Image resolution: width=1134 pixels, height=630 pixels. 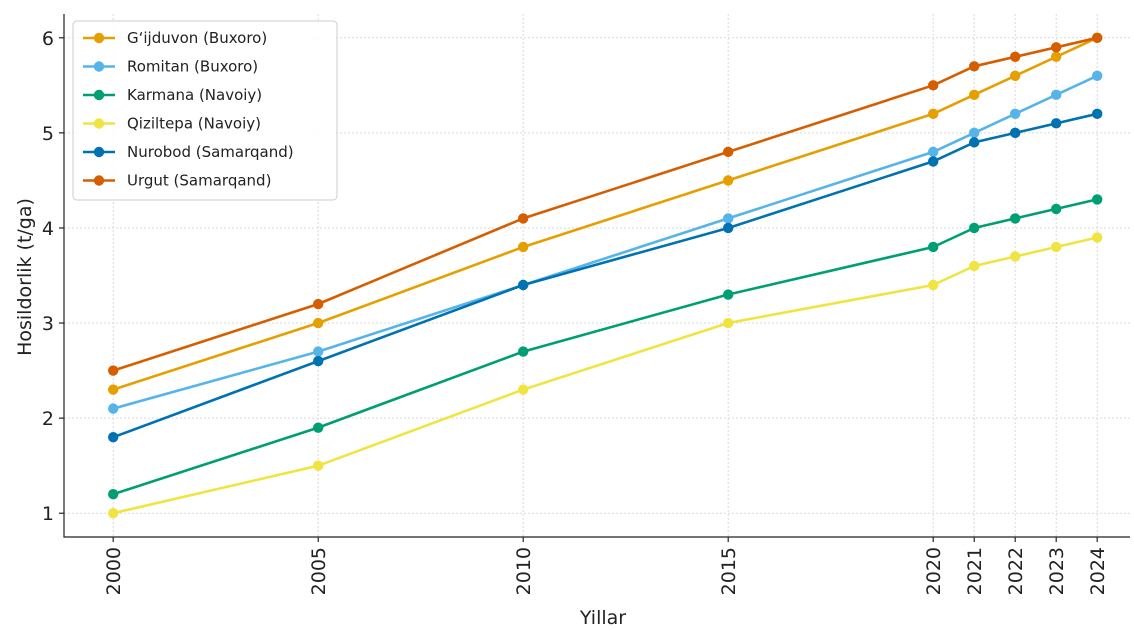 I want to click on x-tick-label: 2023, so click(x=1057, y=571).